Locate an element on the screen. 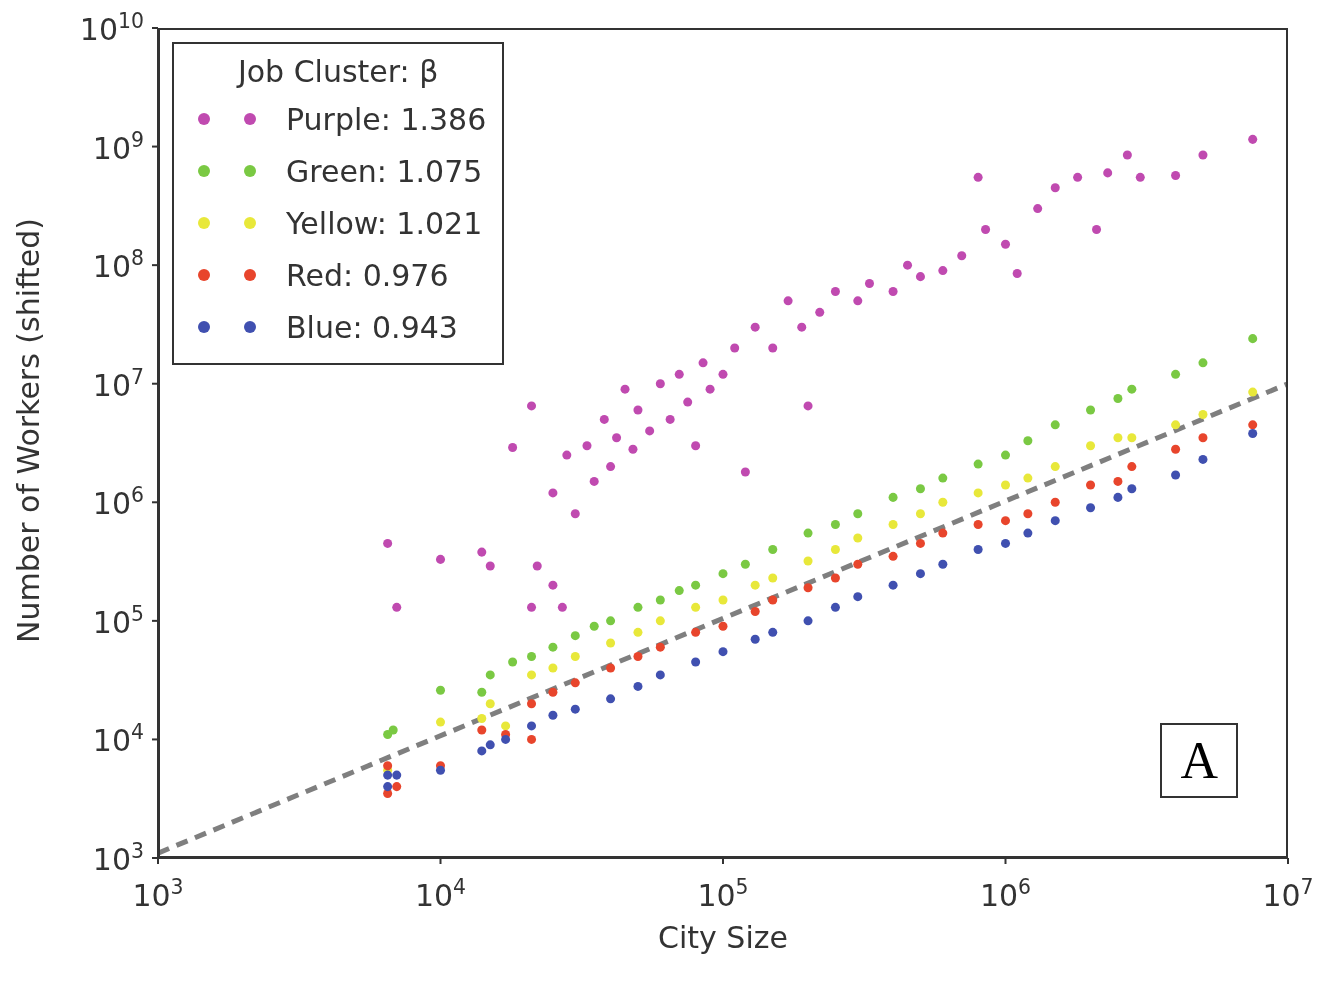 The width and height of the screenshot is (1328, 981). x-tick-label: 10$^{3}$ is located at coordinates (158, 894).